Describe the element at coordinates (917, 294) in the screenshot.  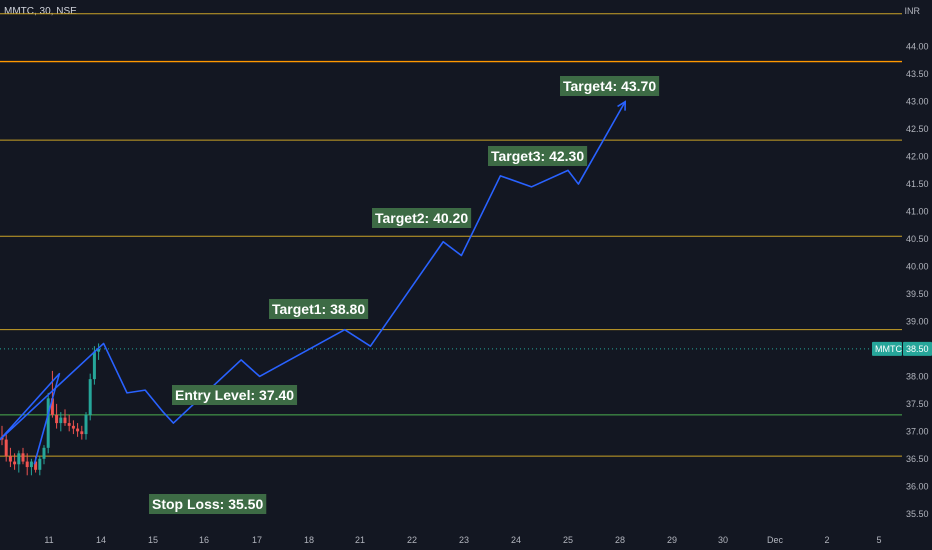
I see `y-tick-label: 39.50` at that location.